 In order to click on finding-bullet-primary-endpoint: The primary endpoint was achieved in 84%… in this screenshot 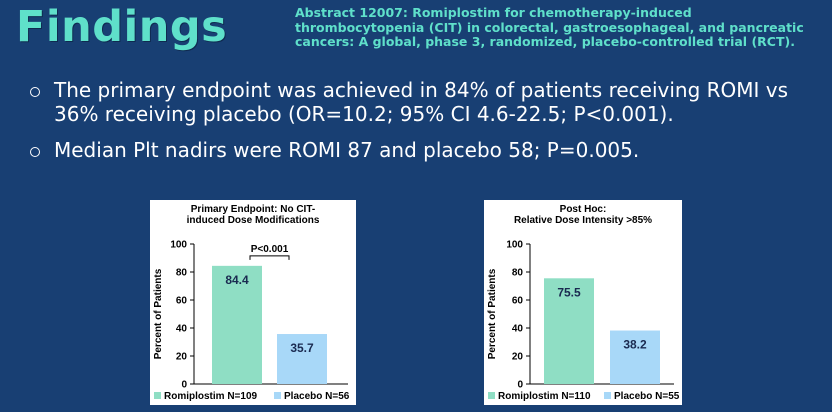, I will do `click(429, 102)`.